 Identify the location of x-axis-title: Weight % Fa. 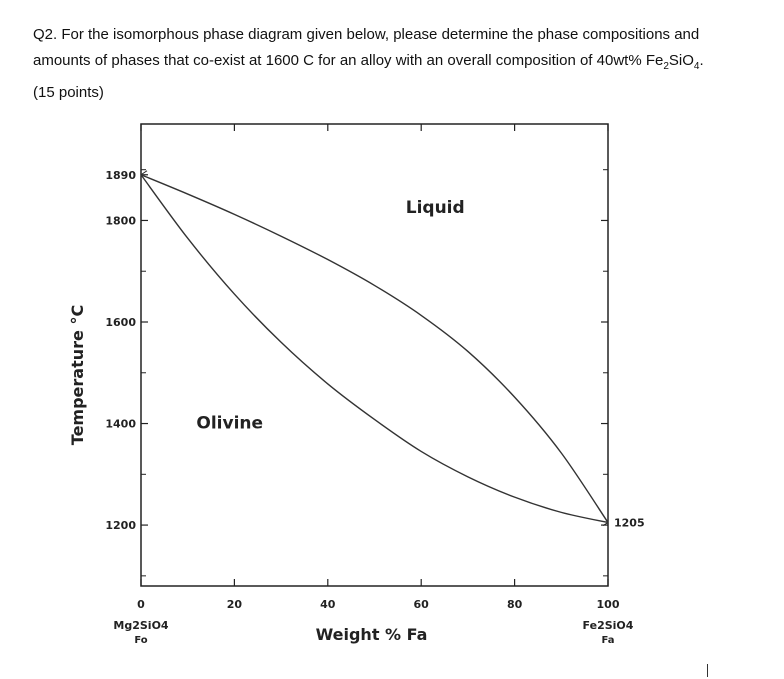
(372, 634).